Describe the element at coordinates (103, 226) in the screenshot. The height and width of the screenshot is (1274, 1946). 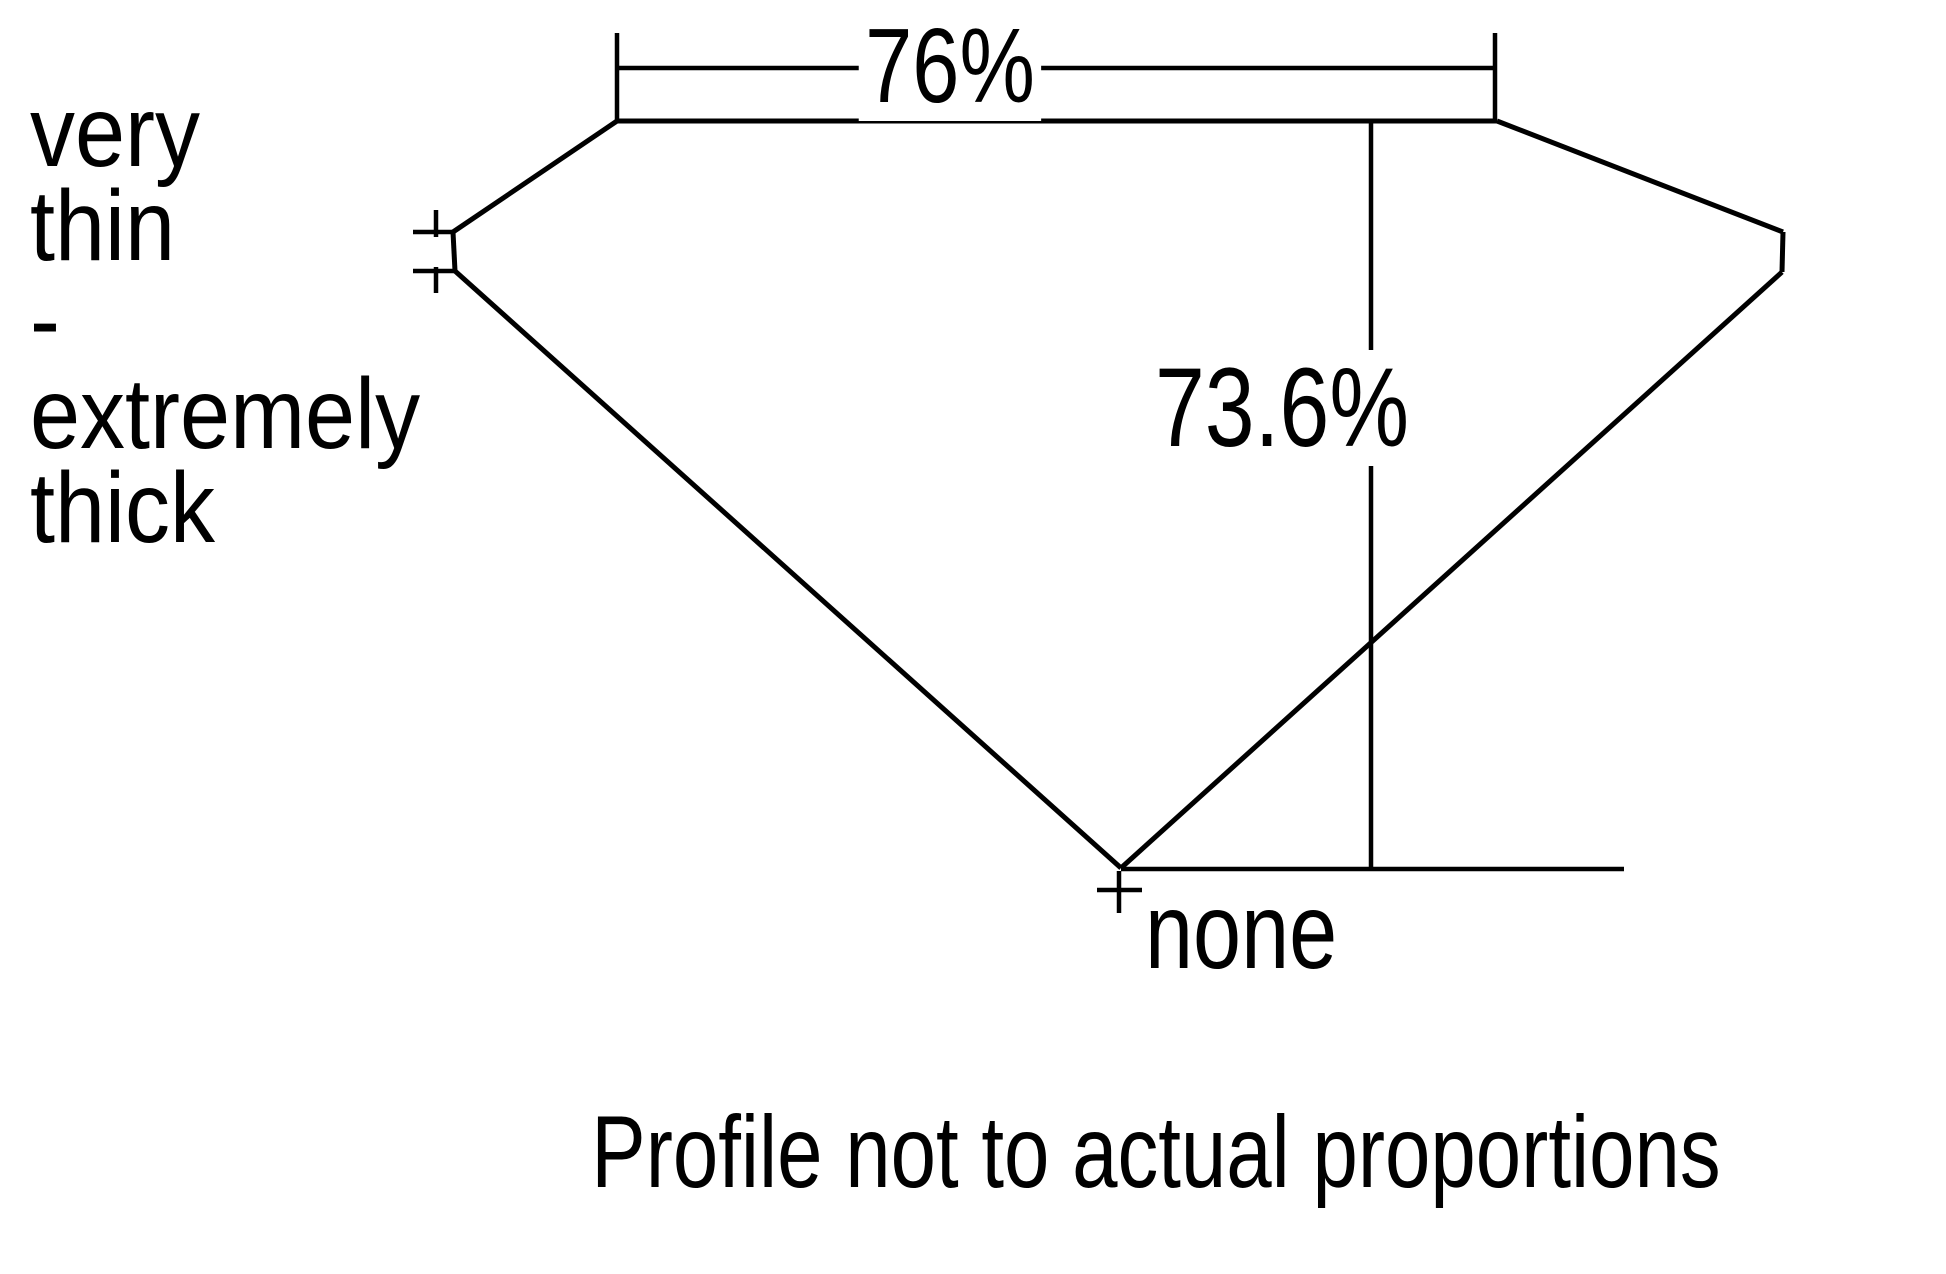
I see `girdle-thickness-line: thin` at that location.